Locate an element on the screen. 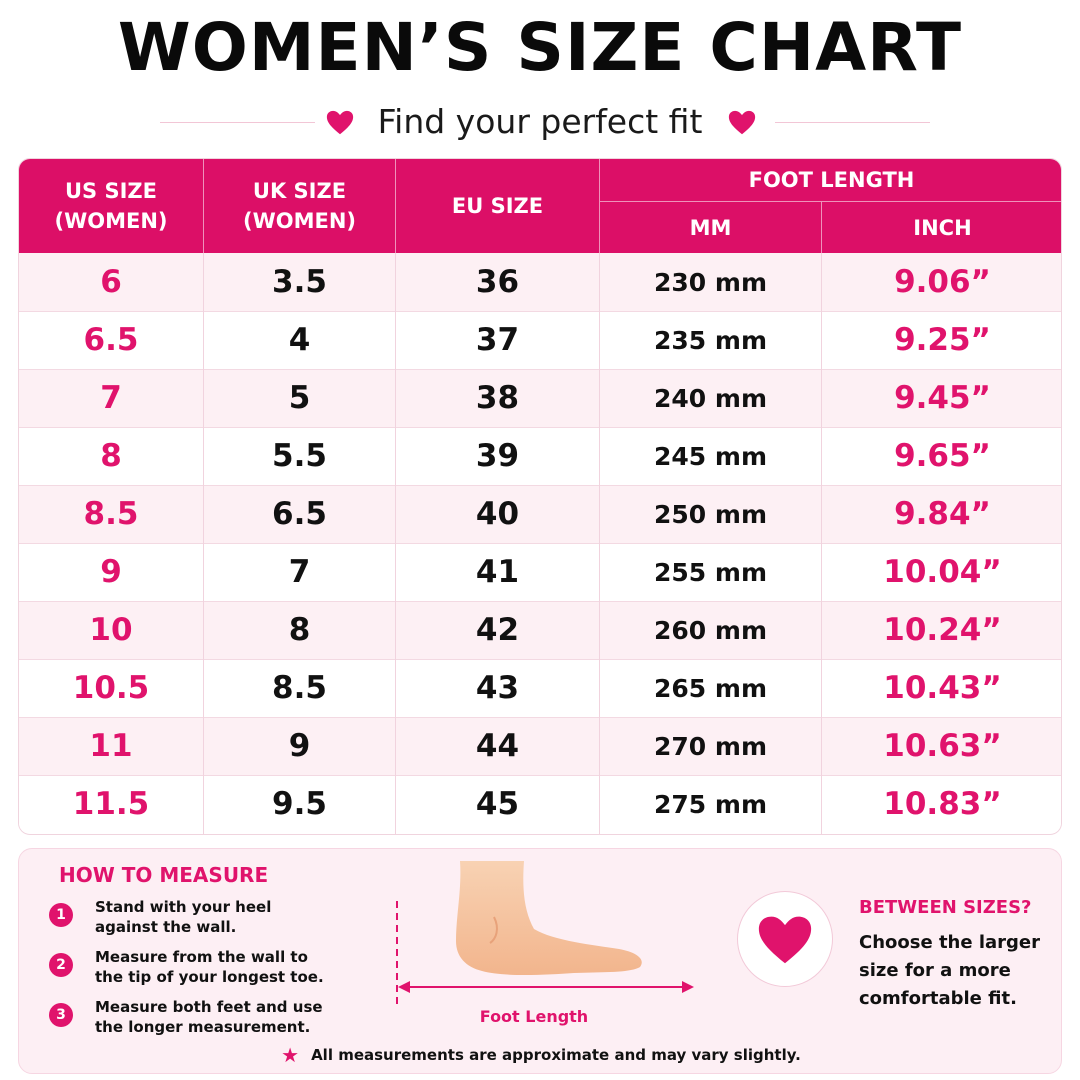 The width and height of the screenshot is (1080, 1080). cell-us: 11.5 is located at coordinates (111, 804).